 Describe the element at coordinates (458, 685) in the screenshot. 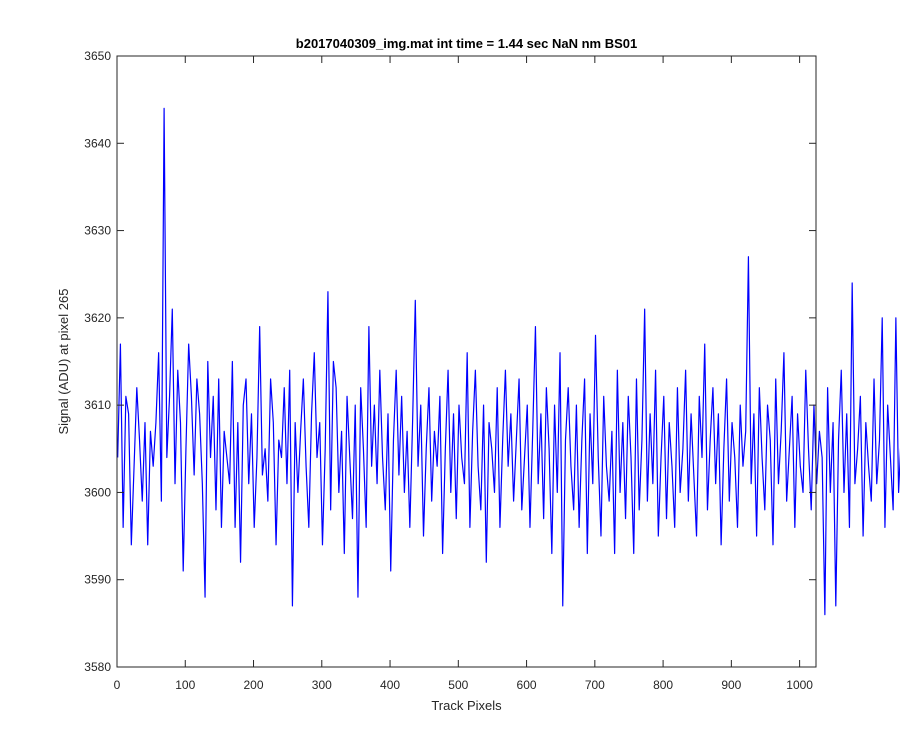

I see `x-tick-label: 500` at that location.